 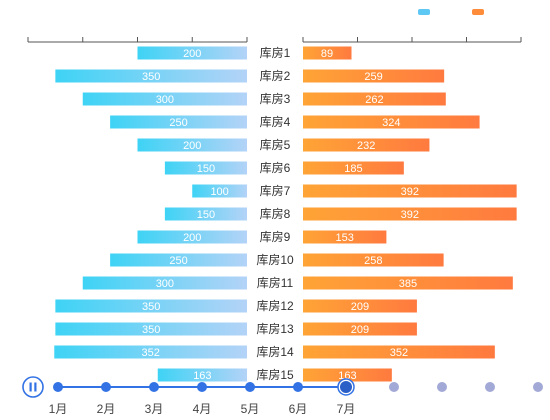 What do you see at coordinates (275, 236) in the screenshot?
I see `category-label: 库房9` at bounding box center [275, 236].